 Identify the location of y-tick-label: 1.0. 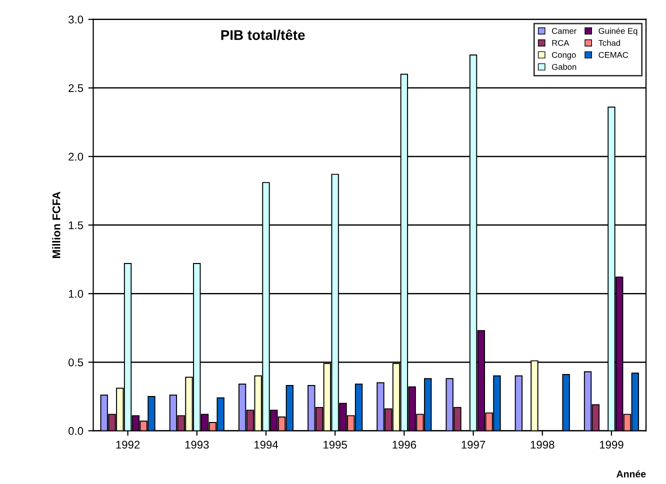
(76, 294).